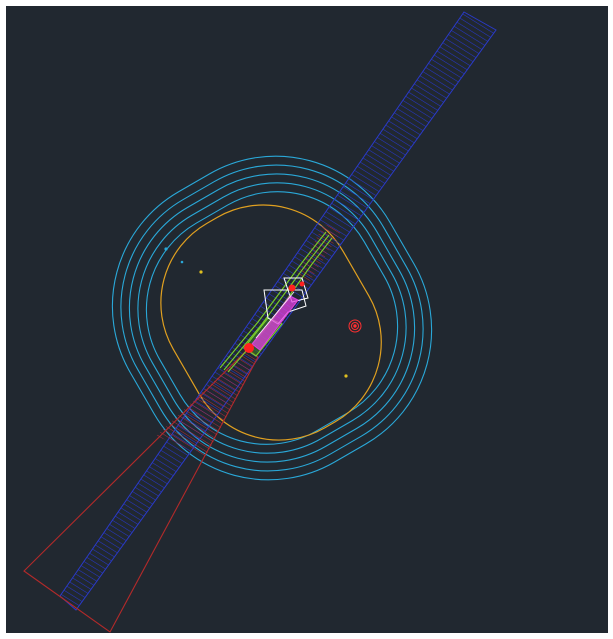  What do you see at coordinates (249, 348) in the screenshot?
I see `runway-end-marker-southwest` at bounding box center [249, 348].